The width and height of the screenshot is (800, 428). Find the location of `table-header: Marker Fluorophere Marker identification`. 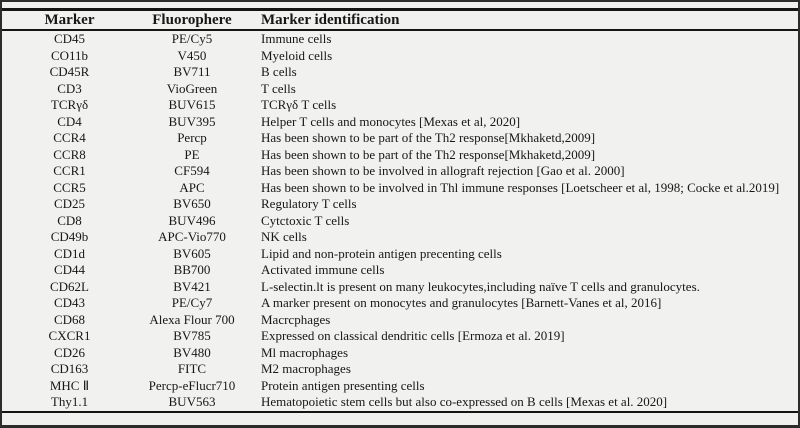

table-header: Marker Fluorophere Marker identification is located at coordinates (400, 20).